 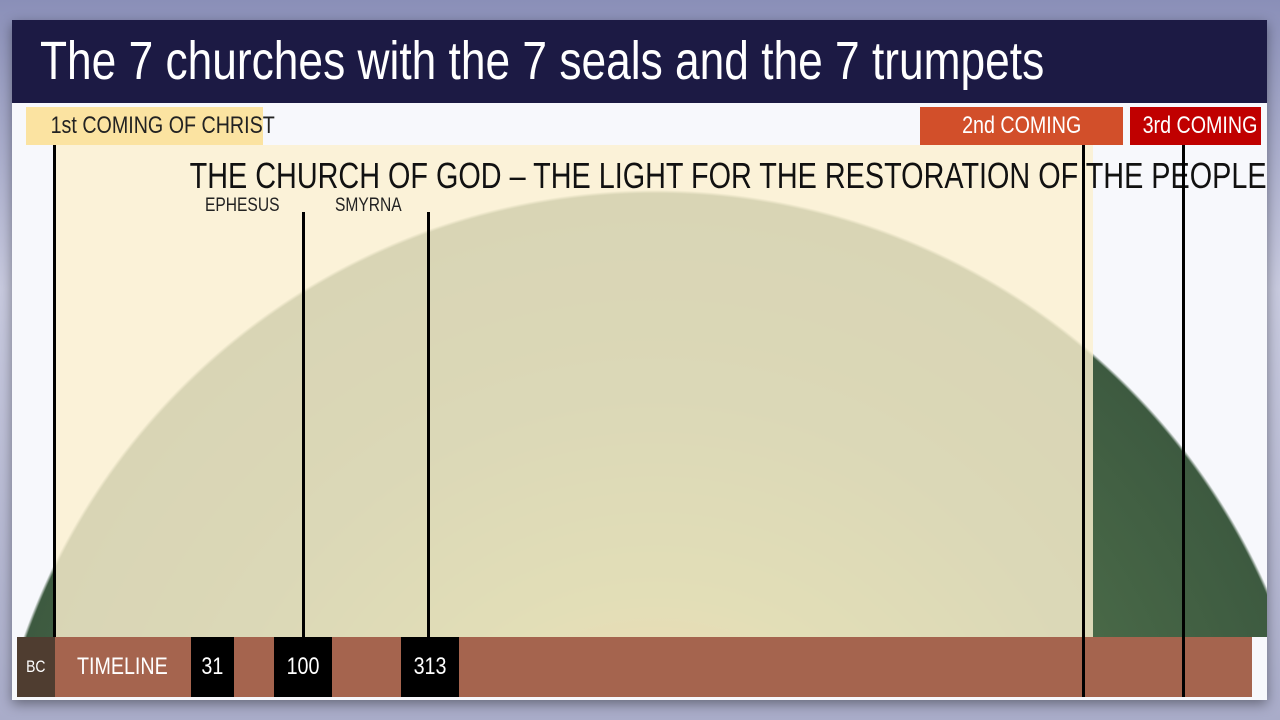 What do you see at coordinates (368, 205) in the screenshot?
I see `church-smyrna: SMYRNA` at bounding box center [368, 205].